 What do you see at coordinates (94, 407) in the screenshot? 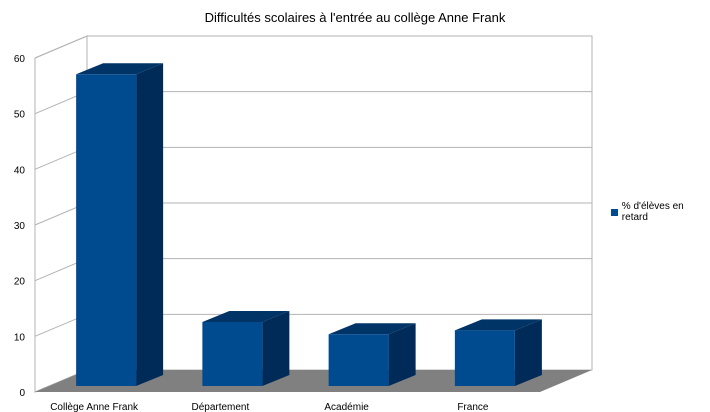
I see `x-tick-label: Collège Anne Frank` at bounding box center [94, 407].